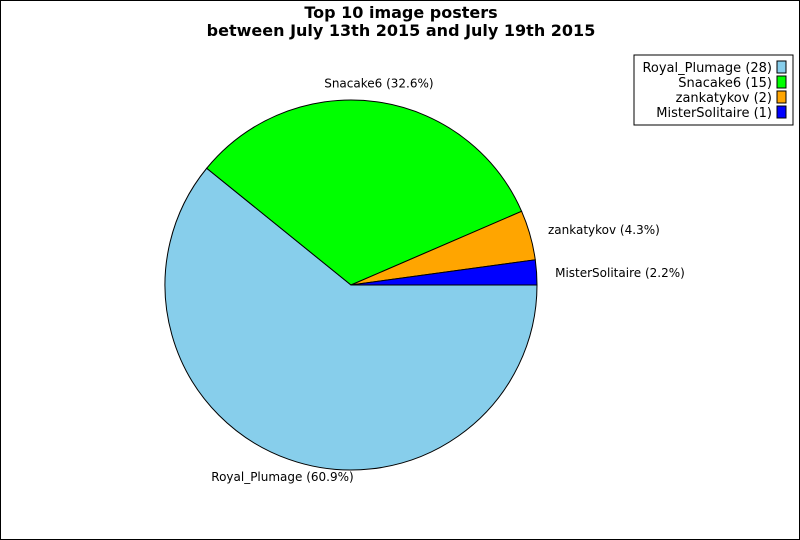 The width and height of the screenshot is (800, 540). Describe the element at coordinates (781, 67) in the screenshot. I see `legend-swatch-royal-plumage` at that location.